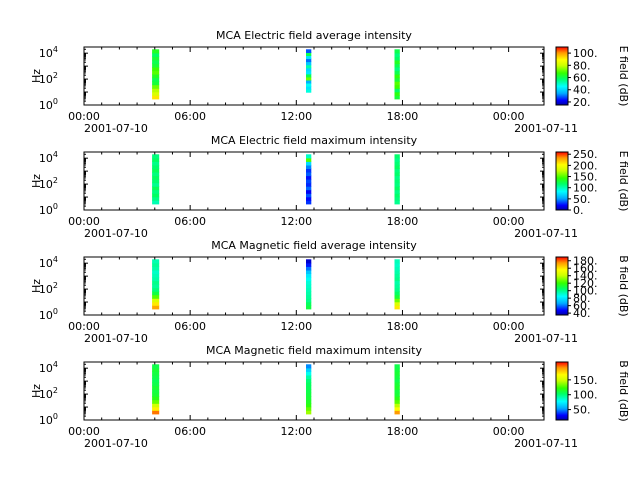 This screenshot has width=640, height=480. What do you see at coordinates (582, 102) in the screenshot?
I see `colorbar-tick-label: 20.` at bounding box center [582, 102].